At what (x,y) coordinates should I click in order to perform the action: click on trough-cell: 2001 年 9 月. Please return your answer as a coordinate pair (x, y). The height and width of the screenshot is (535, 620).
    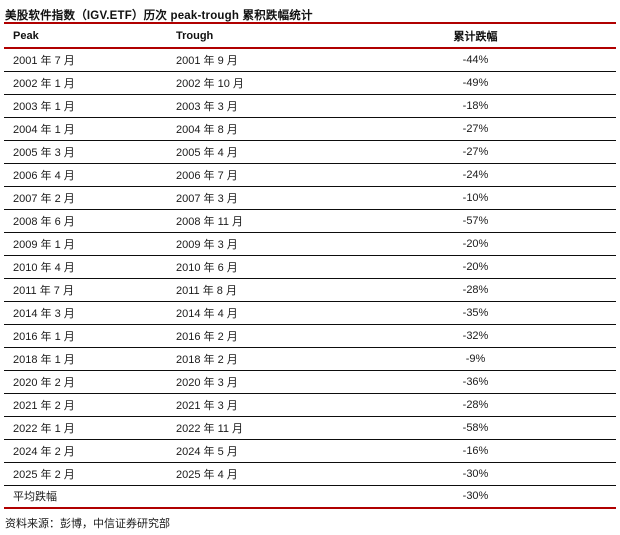
    Looking at the image, I should click on (251, 60).